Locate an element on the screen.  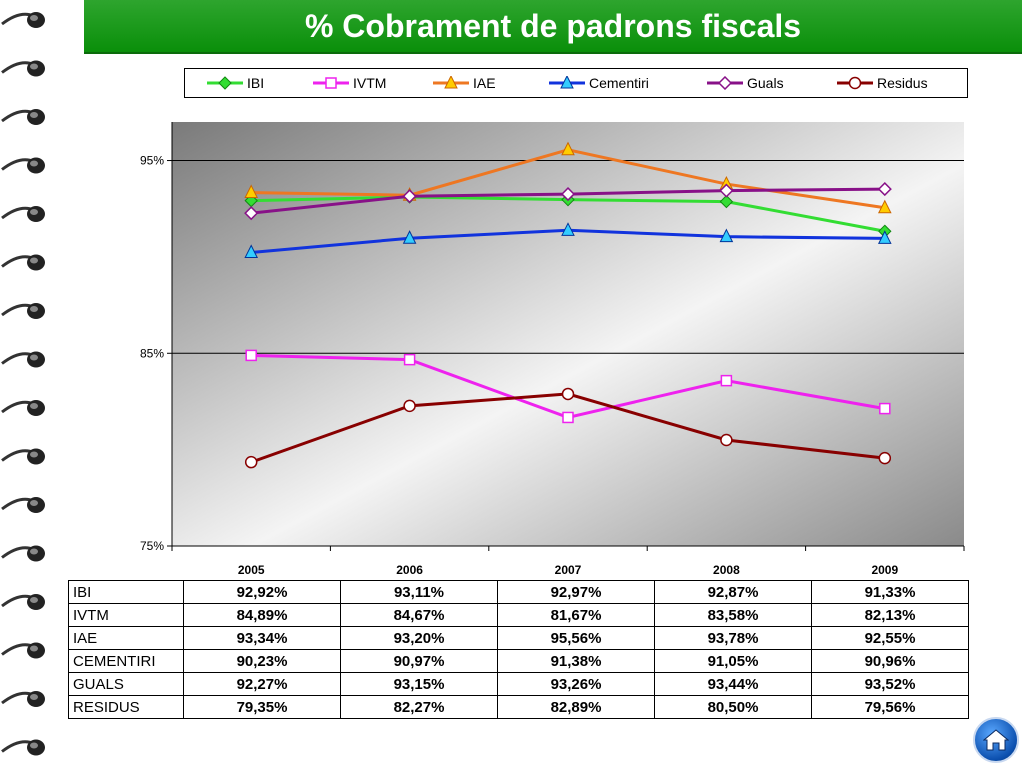
page-title: % Cobrament de padrons fiscals is located at coordinates (553, 27).